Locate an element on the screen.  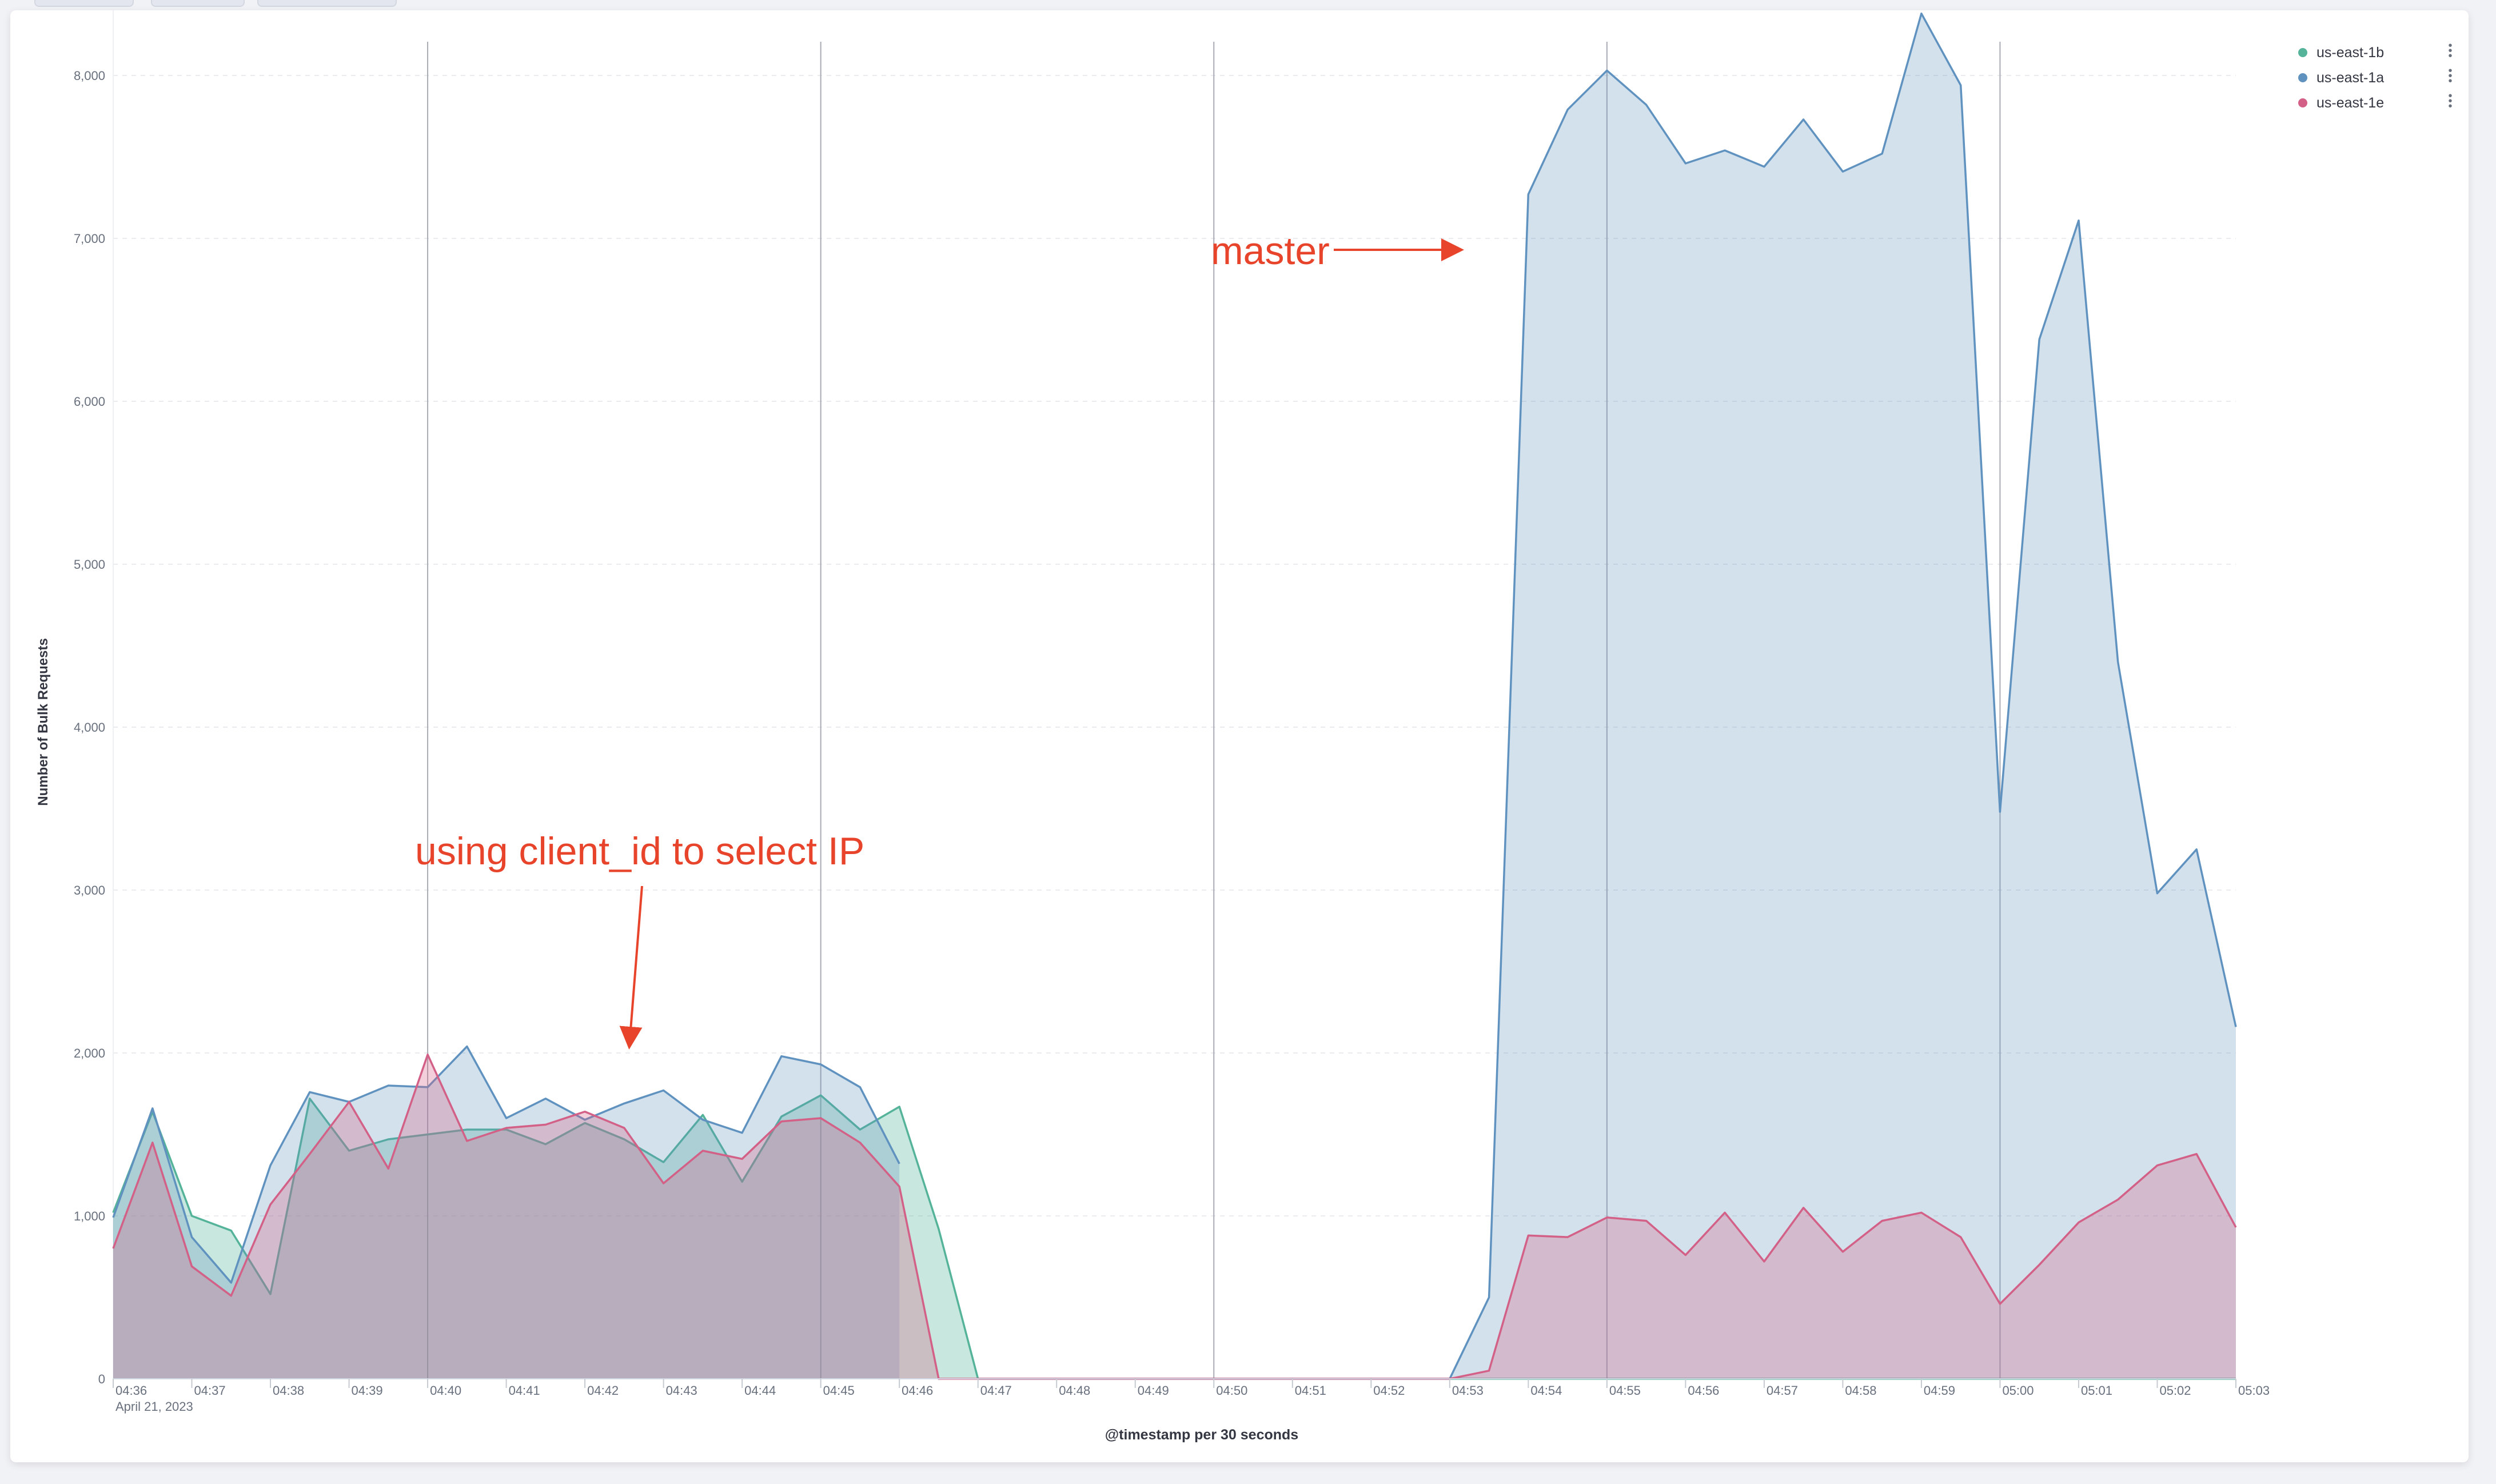
x-axis-title: @timestamp per 30 seconds is located at coordinates (1202, 1435).